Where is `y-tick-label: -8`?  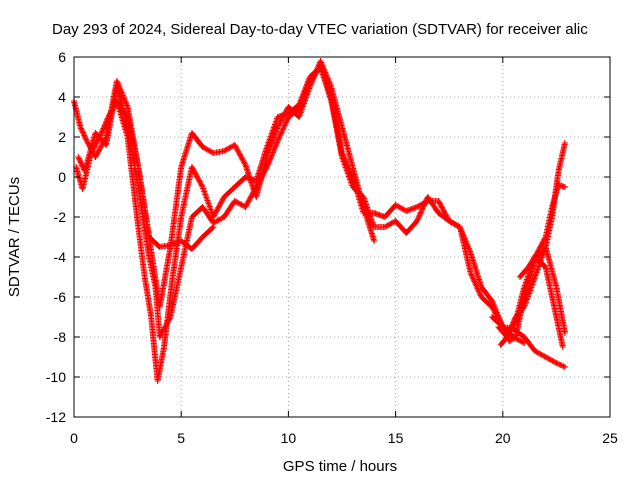 y-tick-label: -8 is located at coordinates (60, 337).